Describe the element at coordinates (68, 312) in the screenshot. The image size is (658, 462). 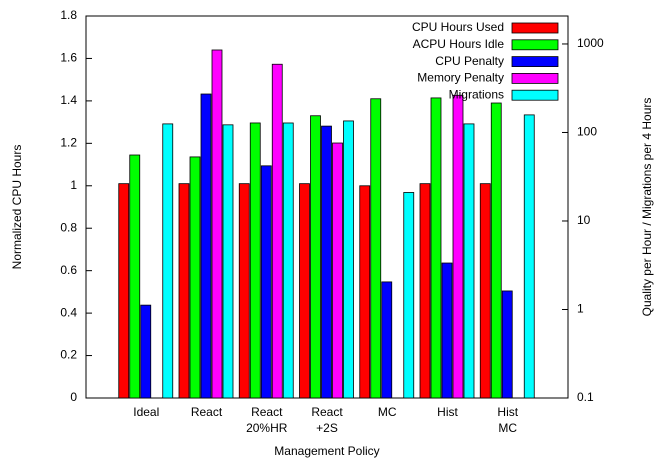
I see `y-tick-label: 0.4` at that location.